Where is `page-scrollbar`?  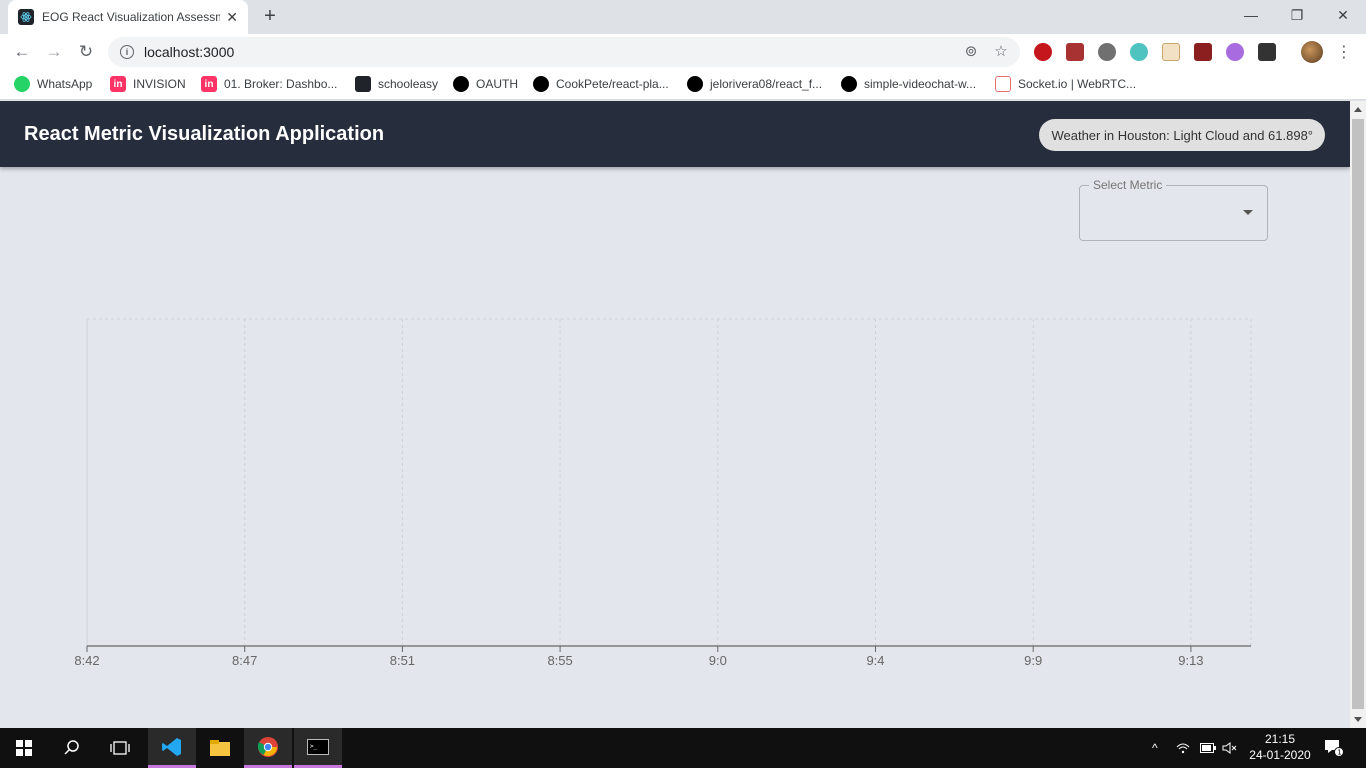
page-scrollbar is located at coordinates (1358, 414).